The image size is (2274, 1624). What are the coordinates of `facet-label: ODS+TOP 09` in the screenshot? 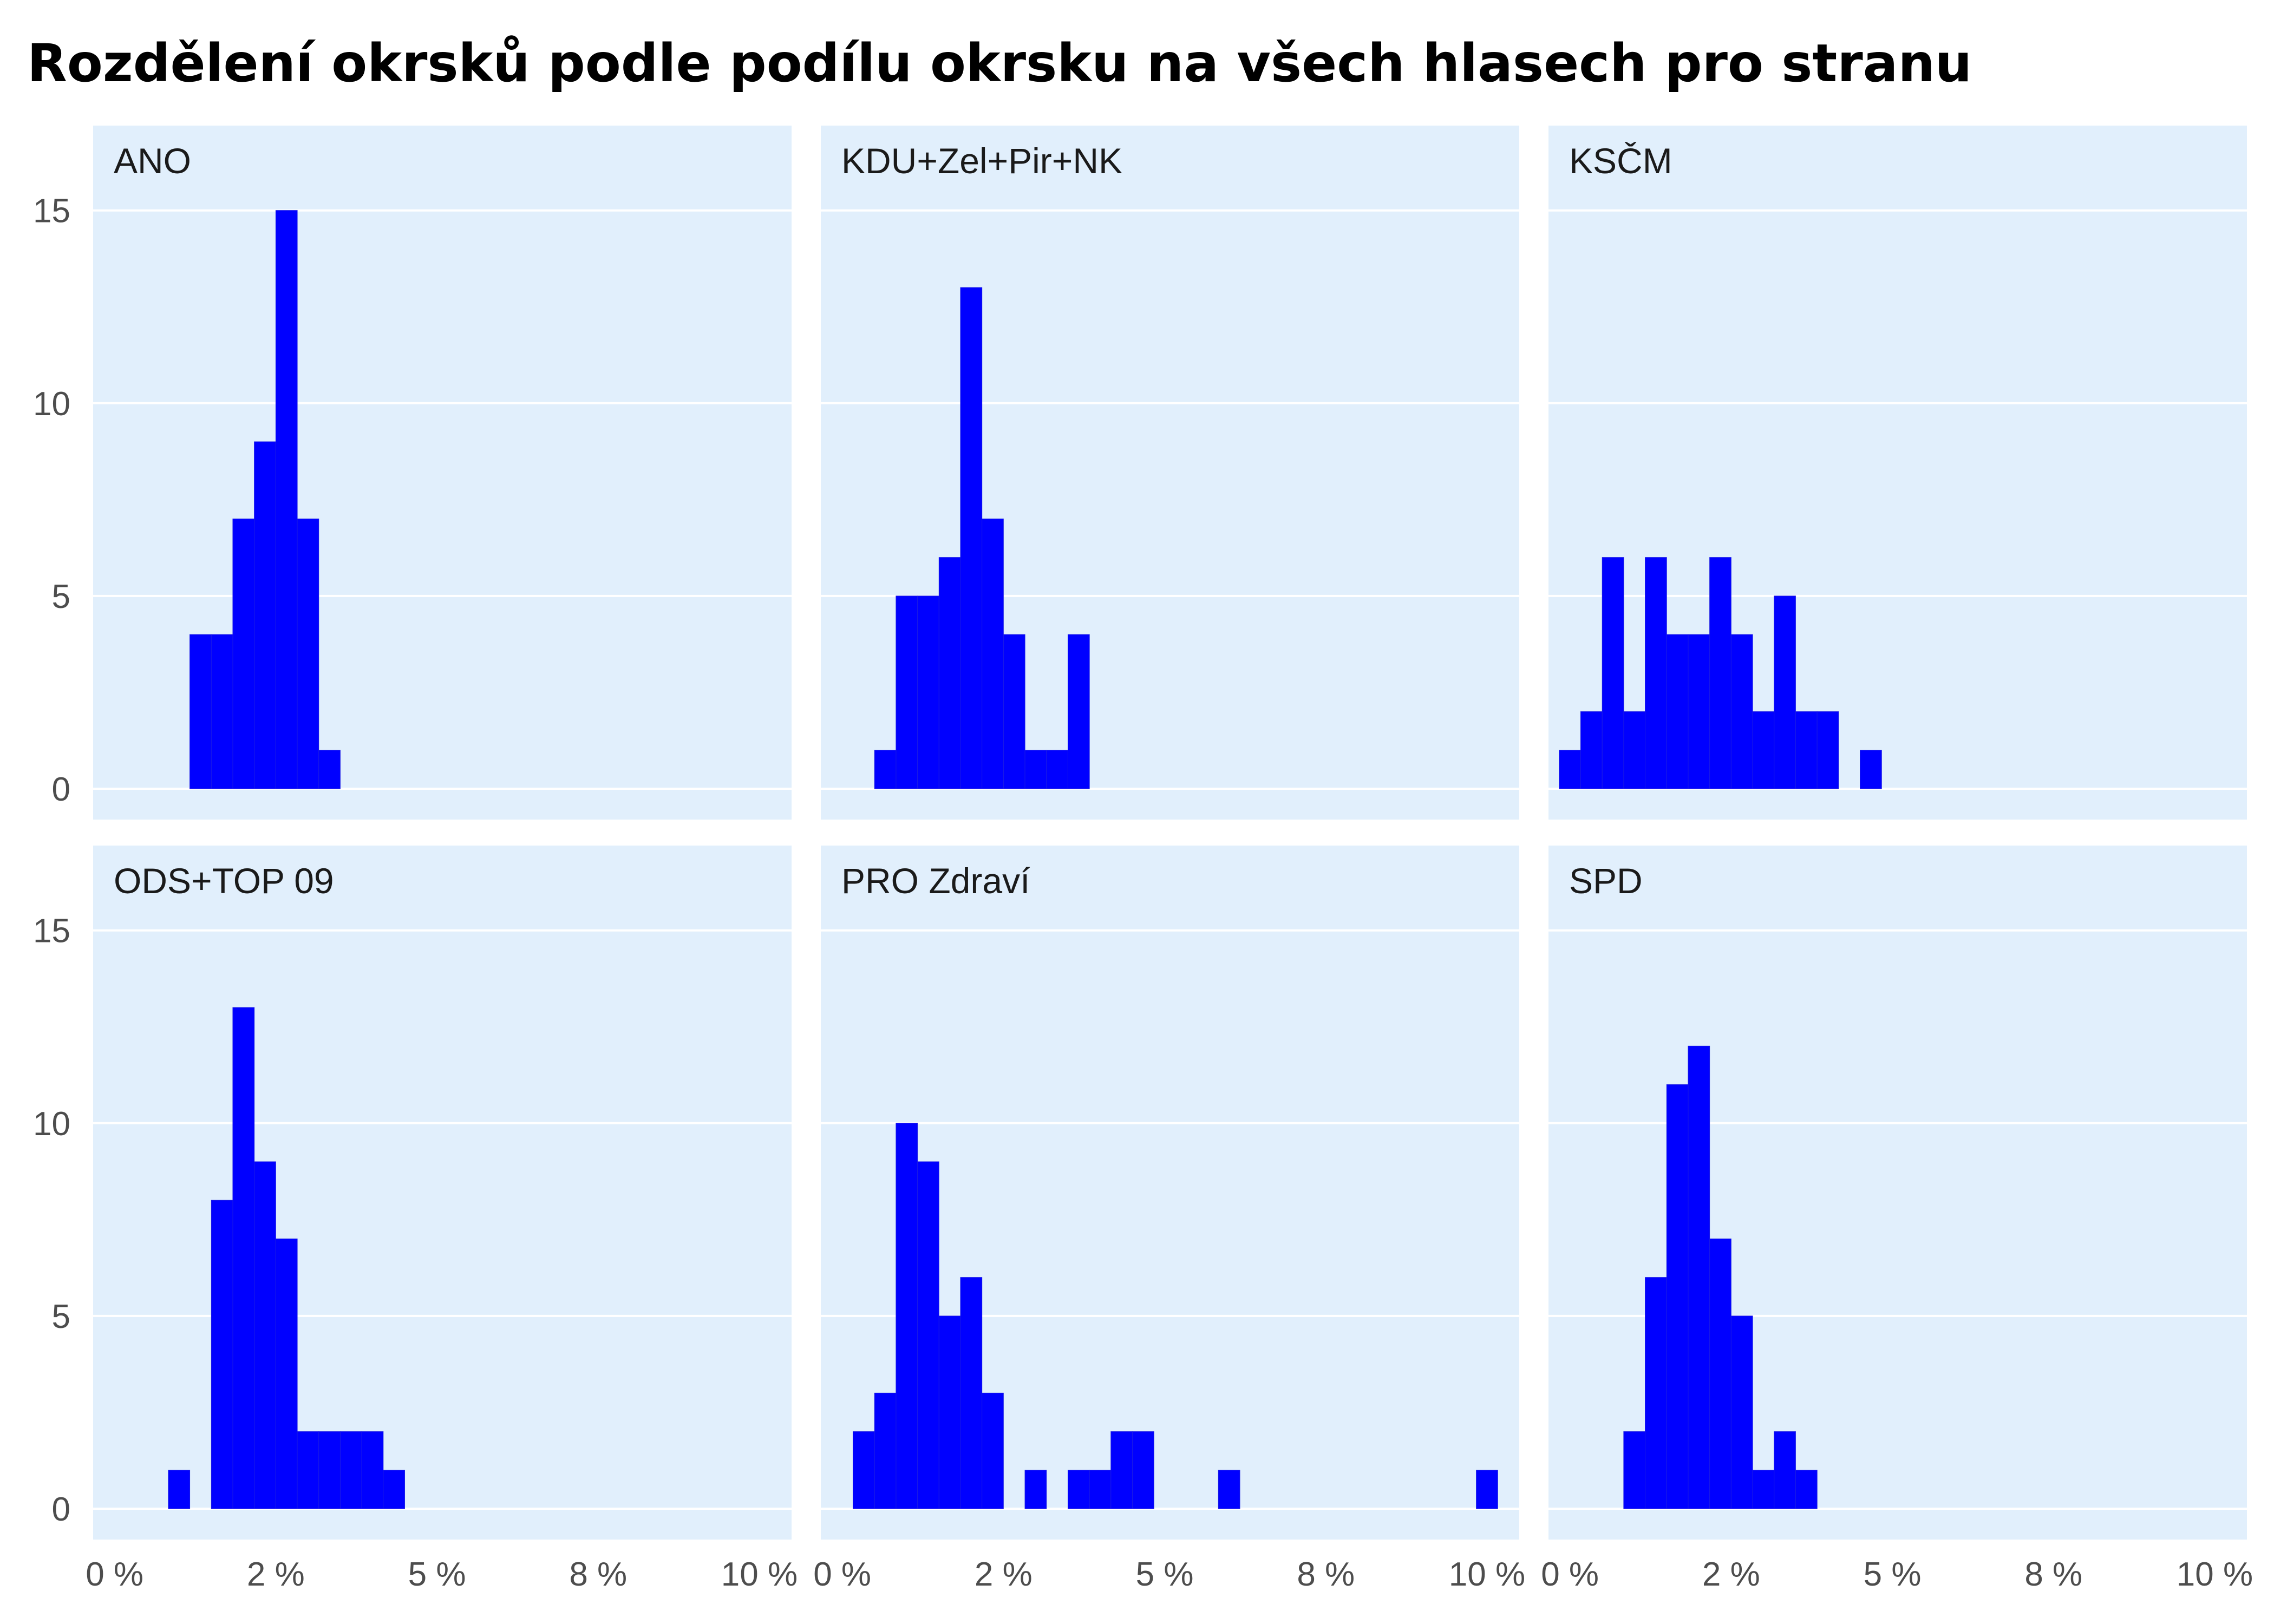 It's located at (224, 881).